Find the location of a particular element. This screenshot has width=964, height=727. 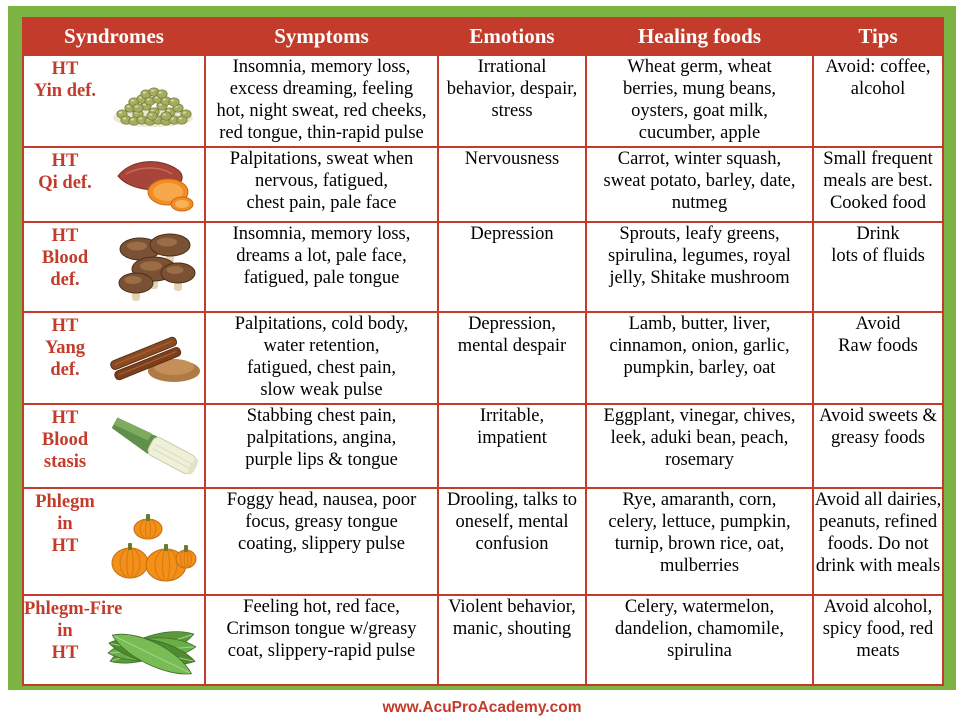

symptoms-line: Insomnia, memory loss, is located at coordinates (321, 67).